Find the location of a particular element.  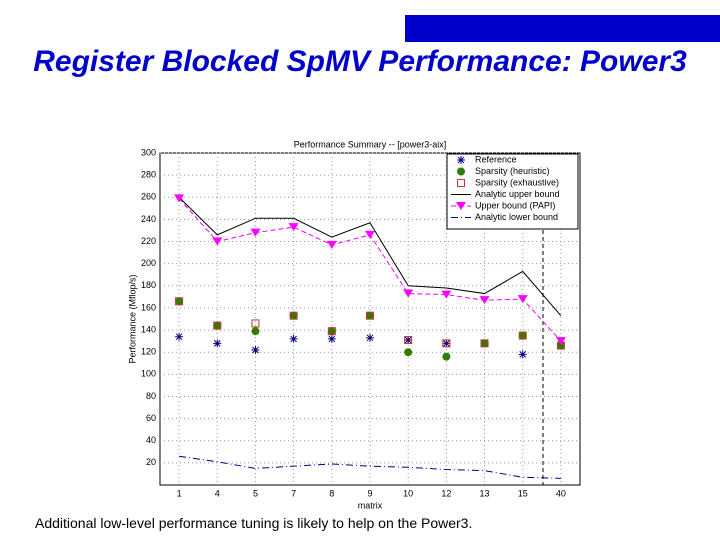

x-tick-label: 10 is located at coordinates (408, 493).